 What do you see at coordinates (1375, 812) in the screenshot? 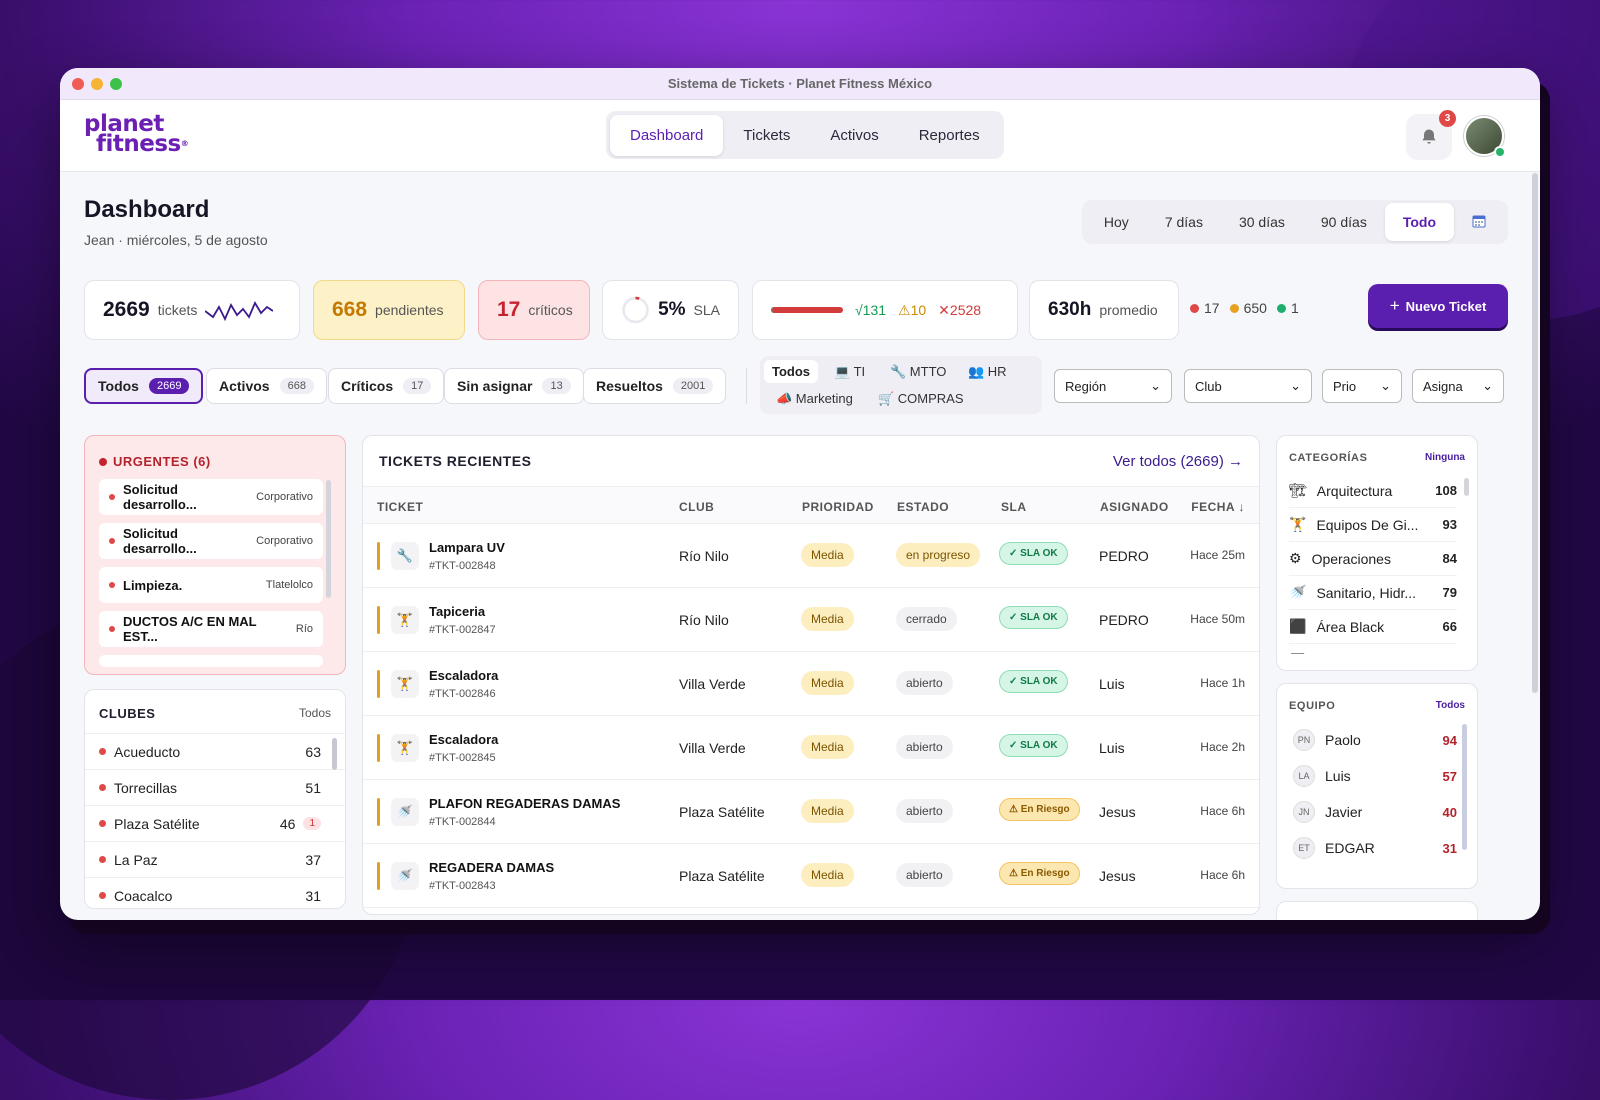
I see `team-member: JN Javier 40` at bounding box center [1375, 812].